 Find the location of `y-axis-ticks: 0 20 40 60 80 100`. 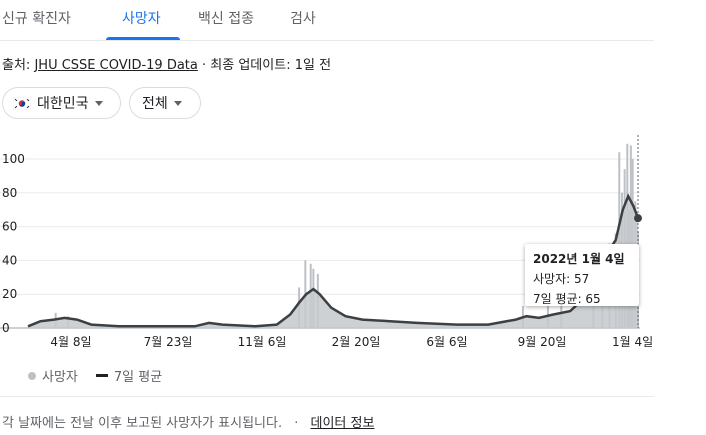

y-axis-ticks: 0 20 40 60 80 100 is located at coordinates (13, 243).